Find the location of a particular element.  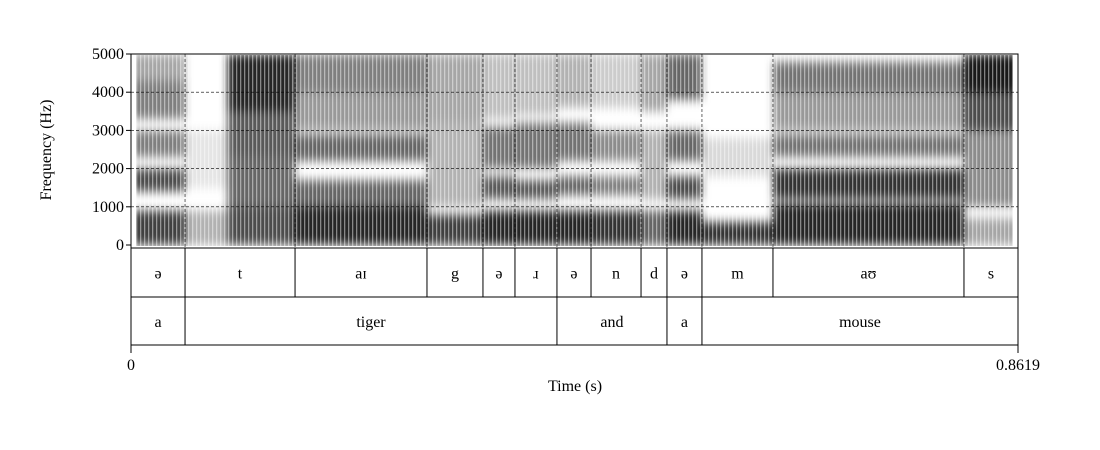

x-axis-label: Time (s) is located at coordinates (575, 386).